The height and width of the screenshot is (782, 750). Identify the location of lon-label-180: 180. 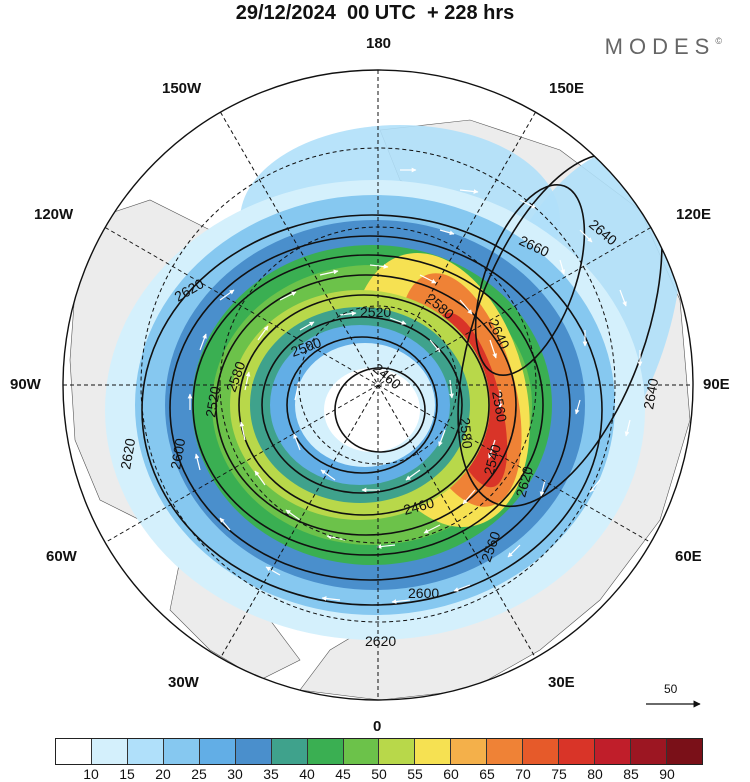
(379, 43).